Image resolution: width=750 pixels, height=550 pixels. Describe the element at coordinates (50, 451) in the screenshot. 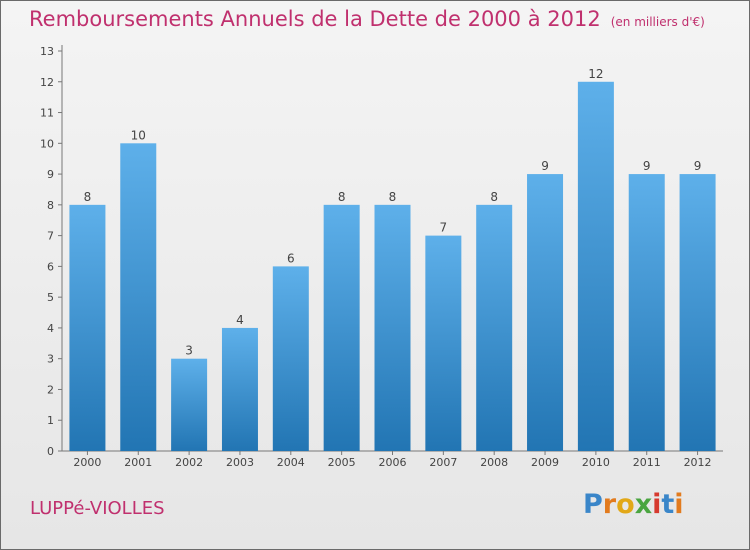

I see `y-tick-label: 0` at that location.